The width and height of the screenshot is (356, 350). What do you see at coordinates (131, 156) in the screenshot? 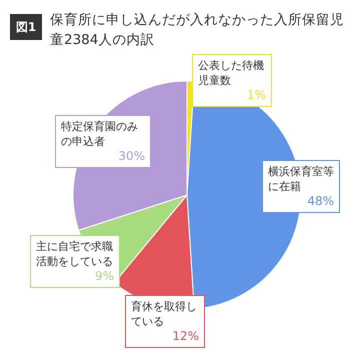
I see `data-label: 30%` at bounding box center [131, 156].